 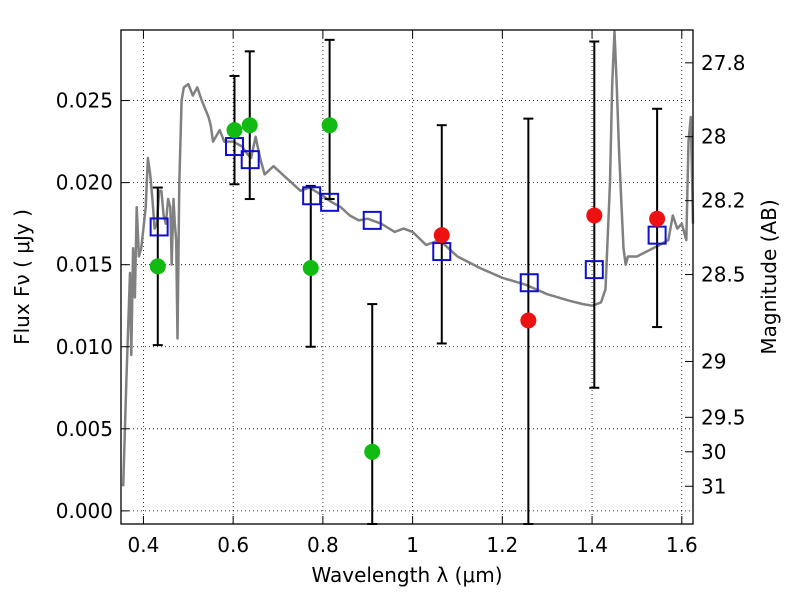 What do you see at coordinates (84, 265) in the screenshot?
I see `y-tick-label: 0.015` at bounding box center [84, 265].